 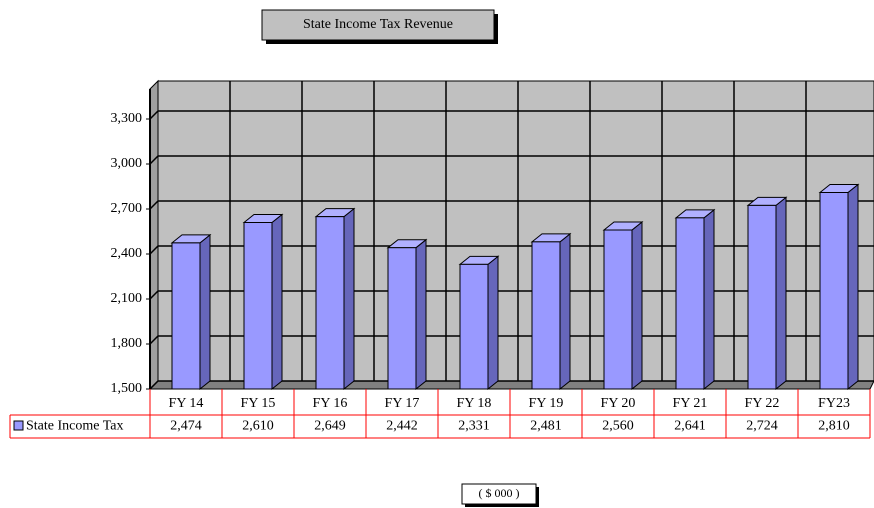 I want to click on x-tick-label: FY 22, so click(x=762, y=403).